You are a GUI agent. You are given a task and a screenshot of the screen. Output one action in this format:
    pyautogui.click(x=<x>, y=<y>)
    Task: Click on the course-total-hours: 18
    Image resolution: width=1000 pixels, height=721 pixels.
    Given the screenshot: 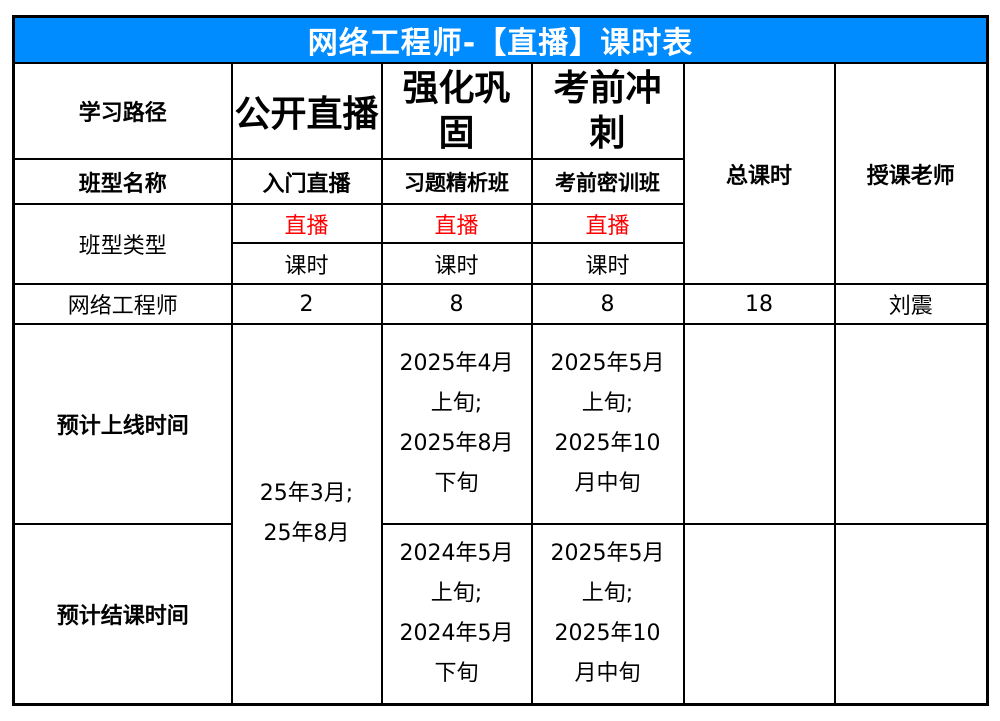 What is the action you would take?
    pyautogui.click(x=759, y=304)
    